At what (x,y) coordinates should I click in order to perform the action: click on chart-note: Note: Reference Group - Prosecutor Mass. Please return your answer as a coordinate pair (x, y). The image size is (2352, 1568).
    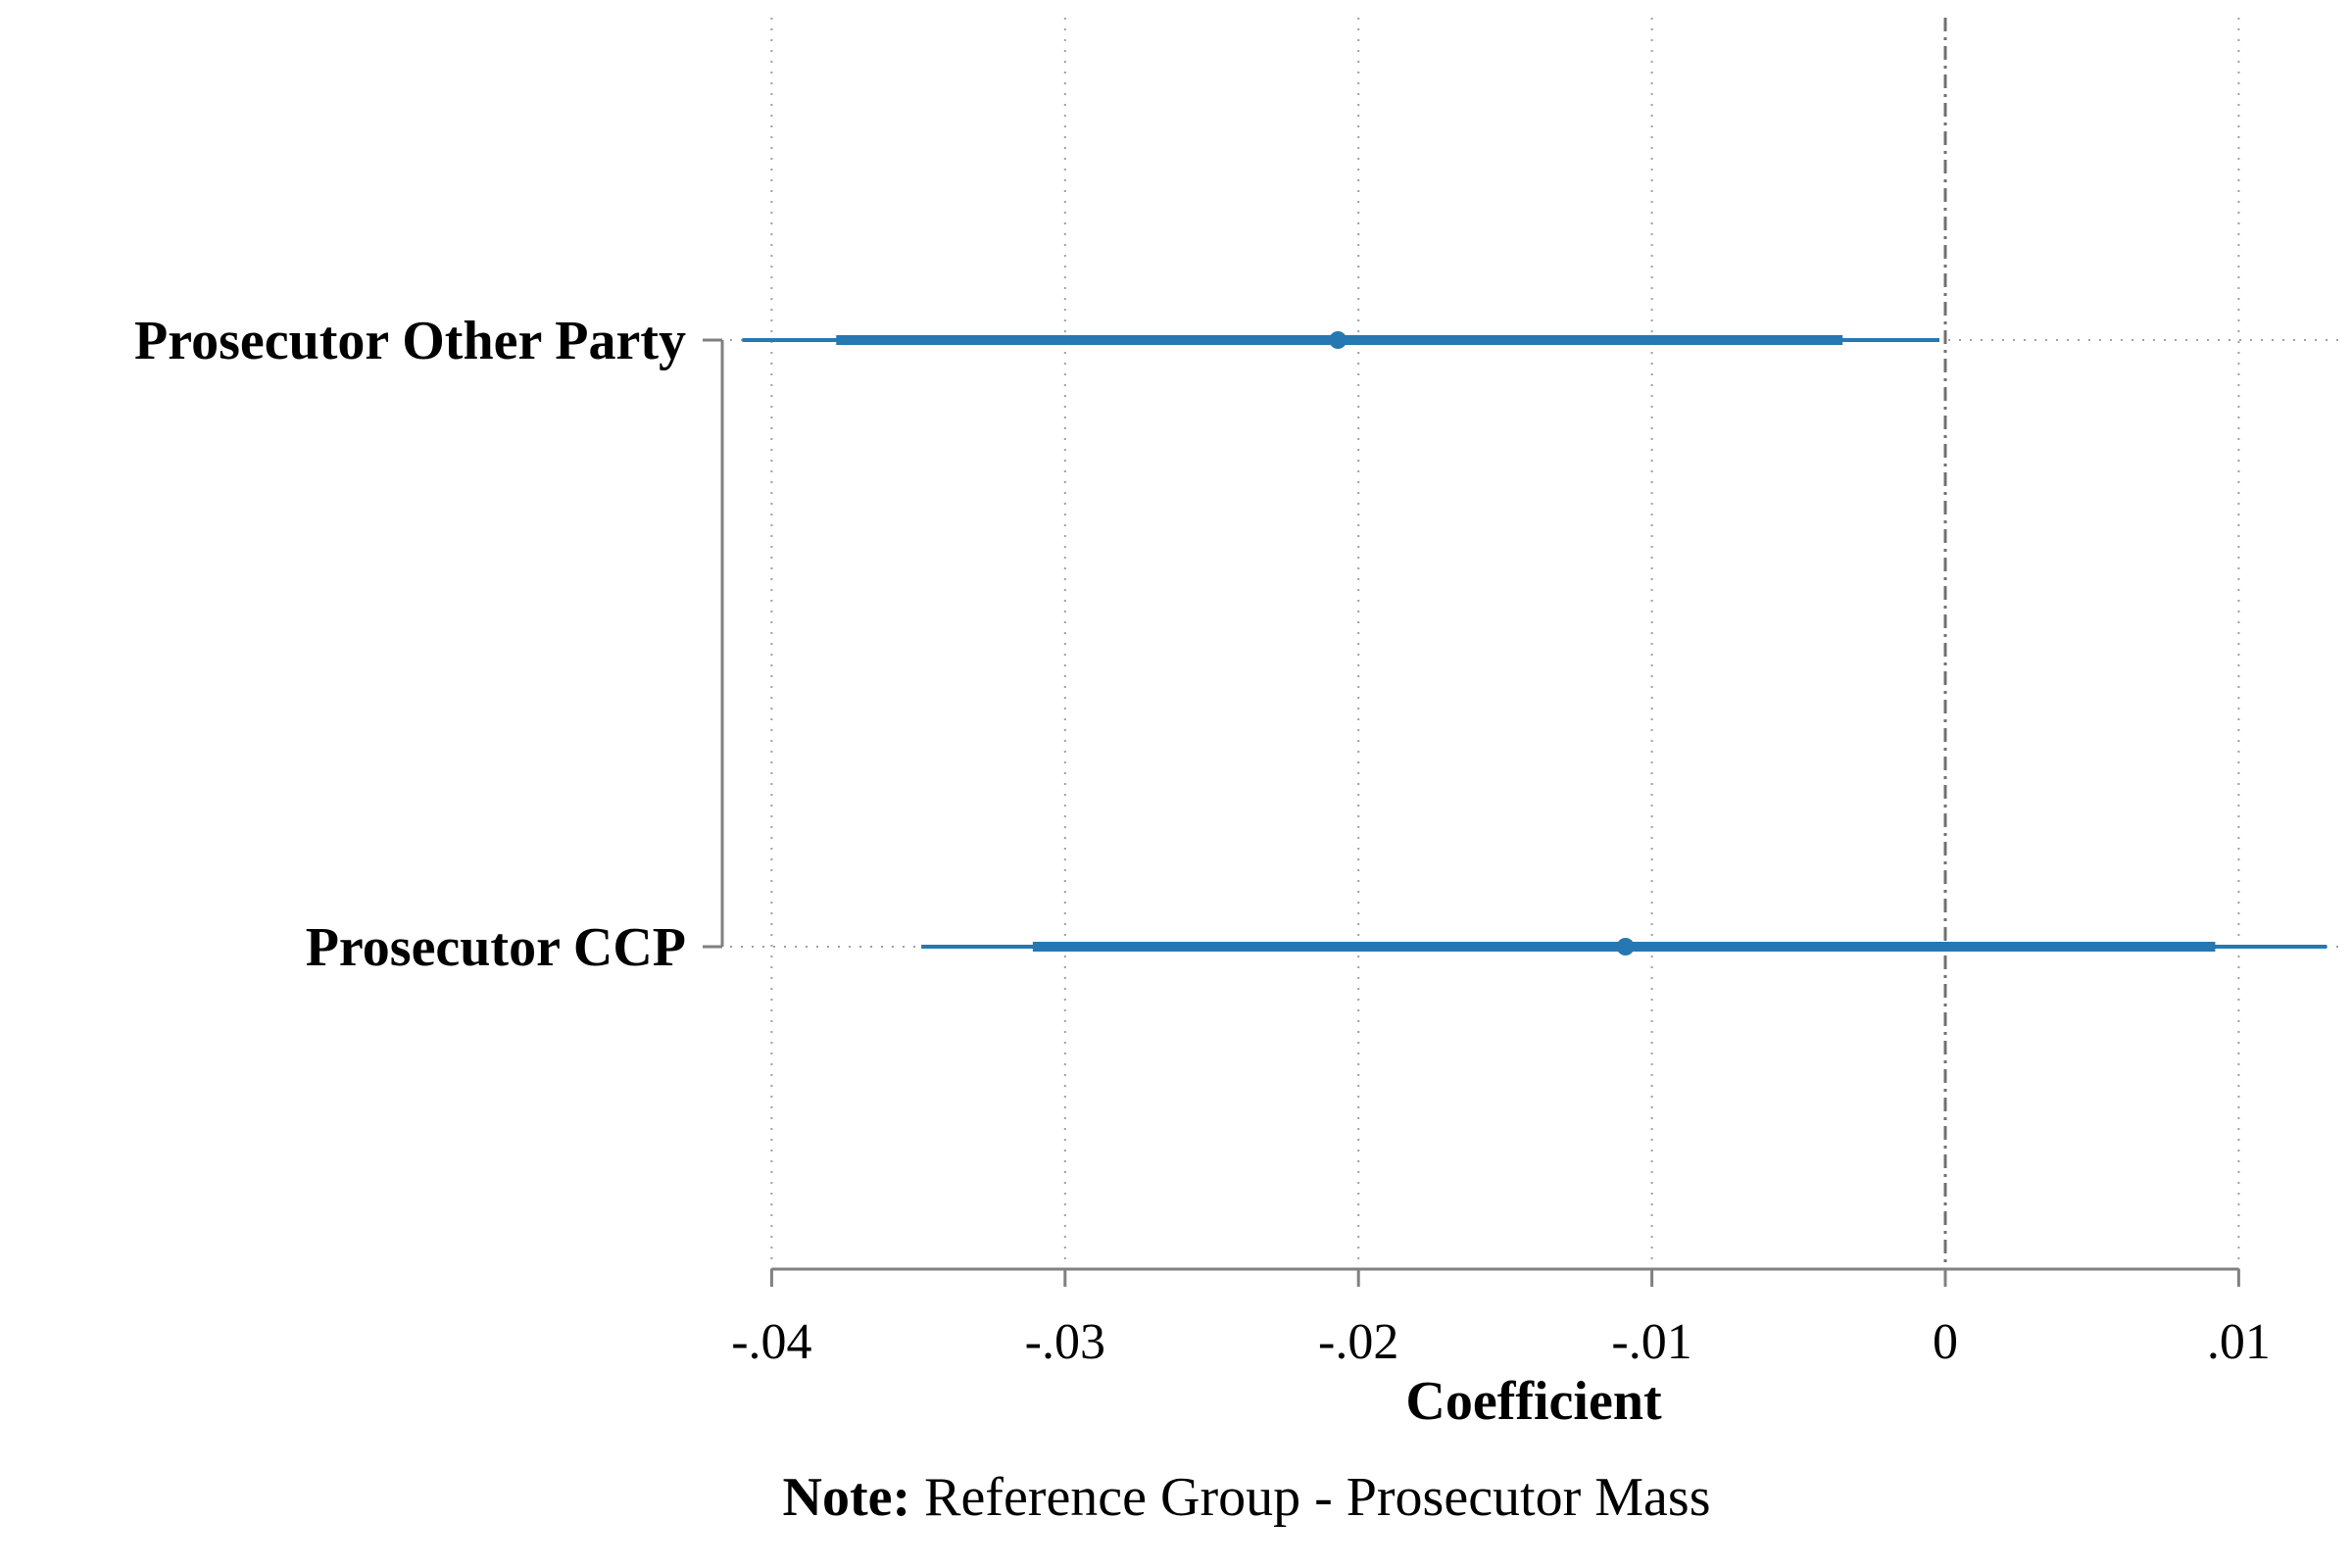
    Looking at the image, I should click on (1247, 1497).